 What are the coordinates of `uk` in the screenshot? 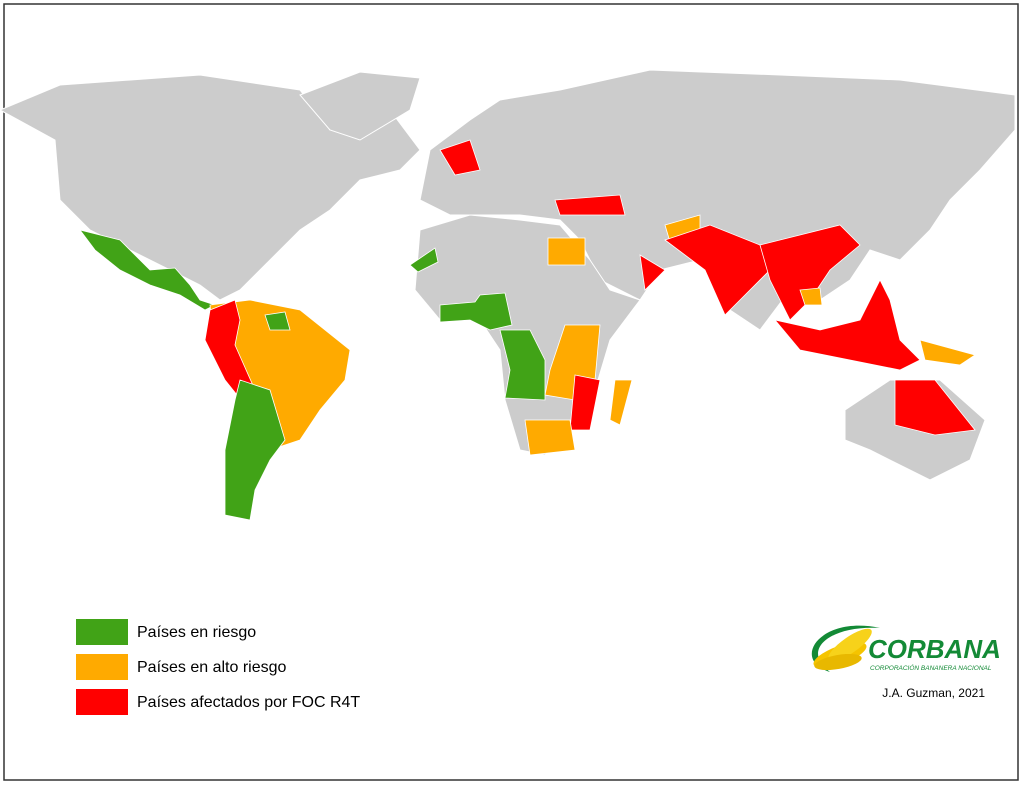 It's located at (460, 157).